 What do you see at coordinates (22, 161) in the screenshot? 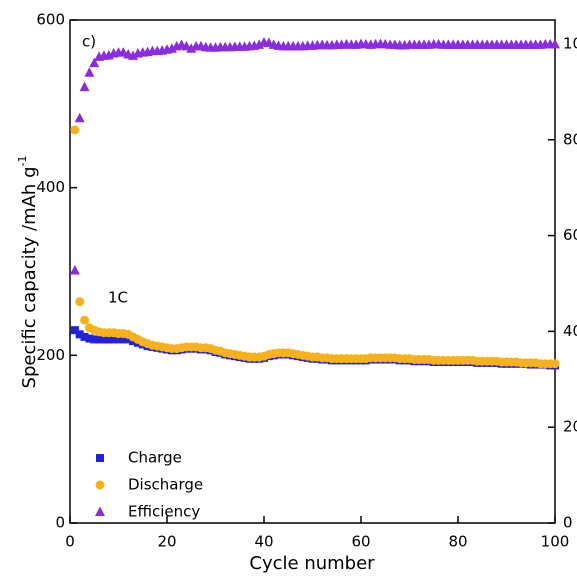
I see `y-axis-label-sup: -1` at bounding box center [22, 161].